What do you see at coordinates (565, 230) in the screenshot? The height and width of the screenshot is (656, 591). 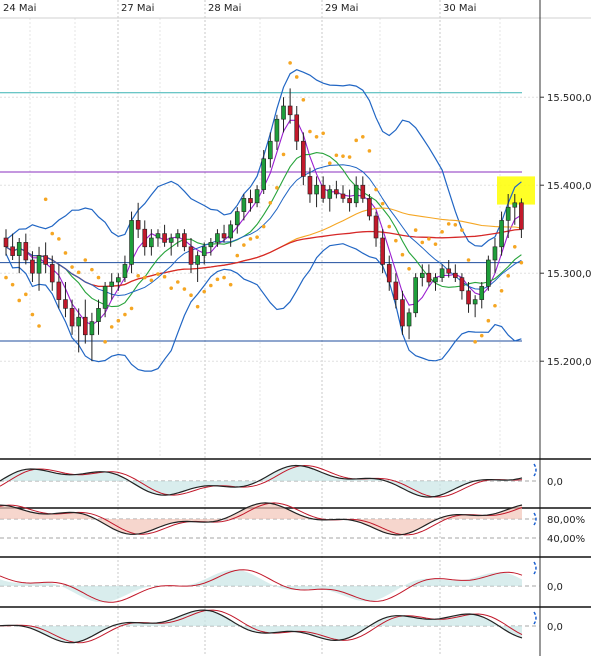 I see `price-axis: 15.500,0 15.400,0 15.300,0 15.200,0` at bounding box center [565, 230].